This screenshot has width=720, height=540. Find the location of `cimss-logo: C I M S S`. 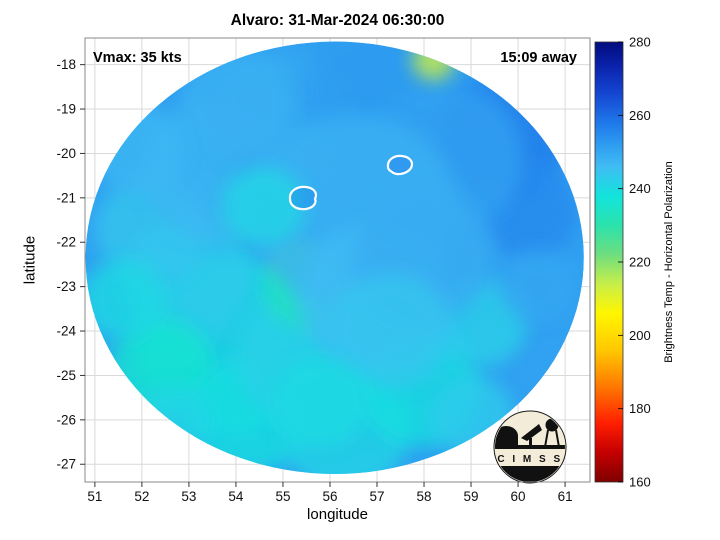

cimss-logo: C I M S S is located at coordinates (530, 447).